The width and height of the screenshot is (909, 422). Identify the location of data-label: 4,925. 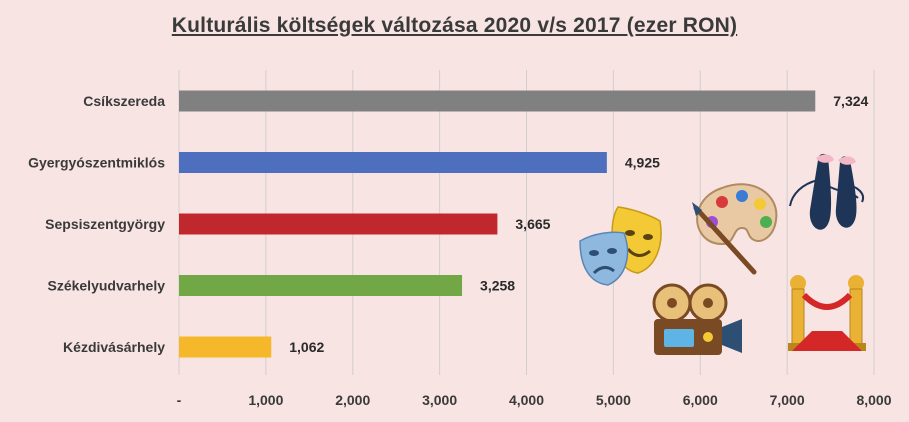
(642, 163).